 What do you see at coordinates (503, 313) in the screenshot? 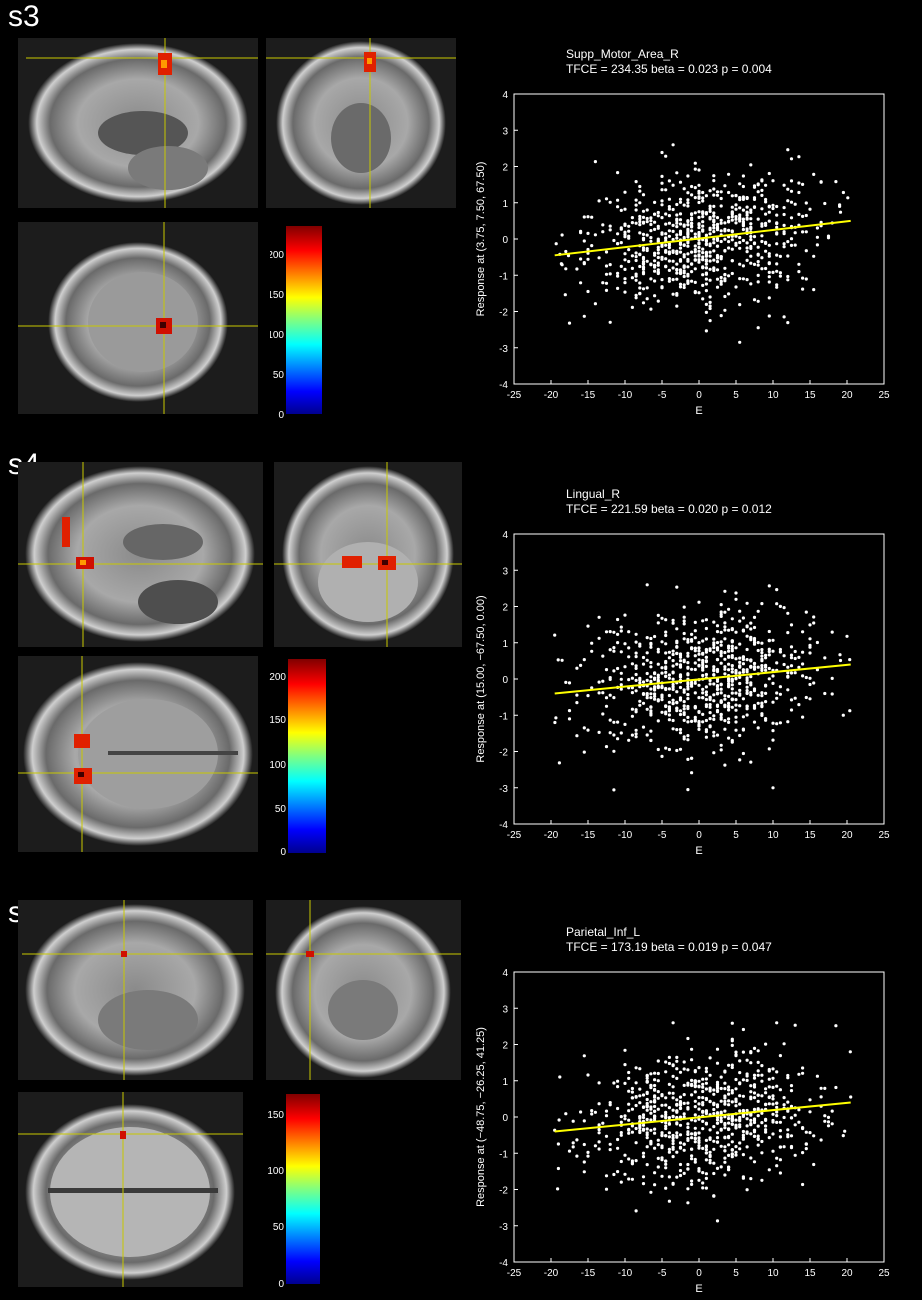
I see `y-tick-label: -2` at bounding box center [503, 313].